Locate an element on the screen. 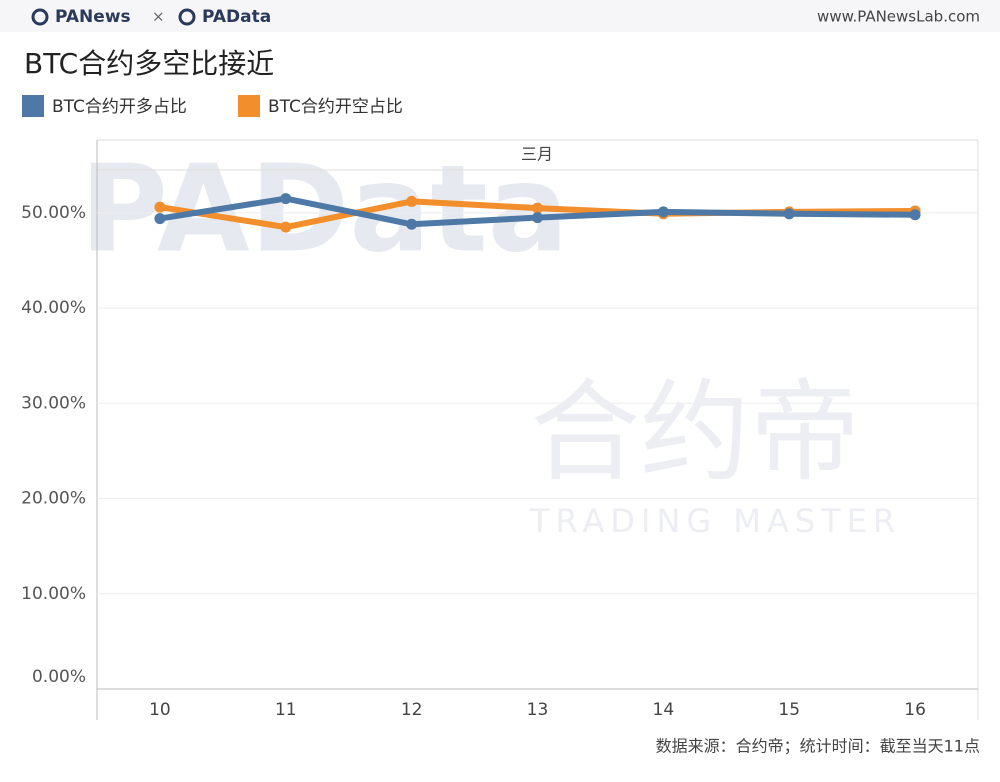 This screenshot has height=782, width=1000. header-bar is located at coordinates (500, 16).